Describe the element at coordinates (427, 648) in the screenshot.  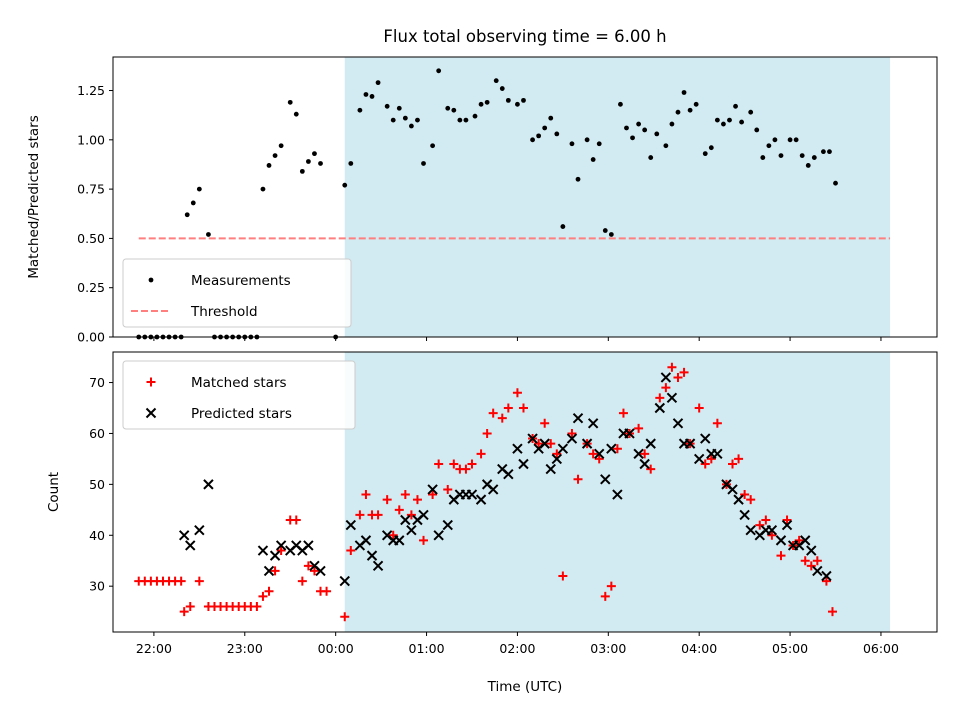
I see `xtick-label: 01:00` at that location.